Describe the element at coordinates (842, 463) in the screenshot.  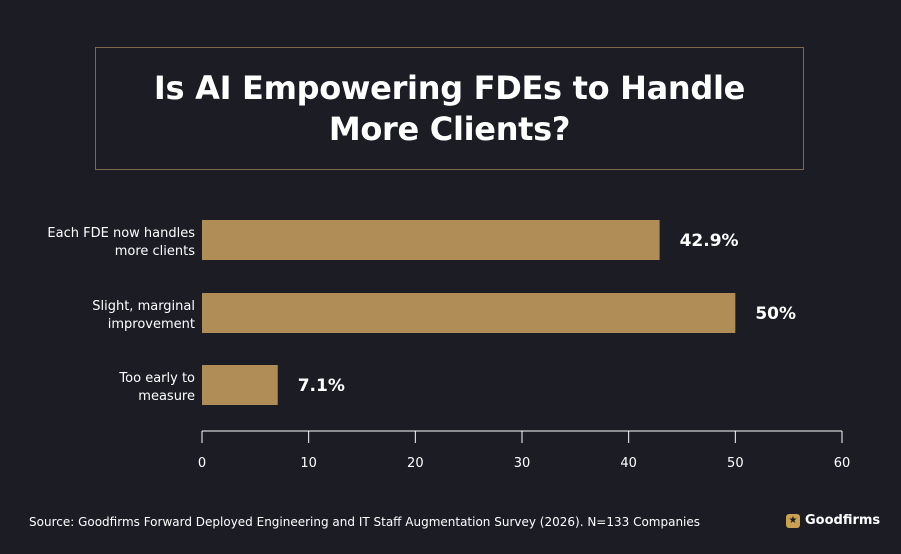
I see `x-tick-label: 60` at that location.